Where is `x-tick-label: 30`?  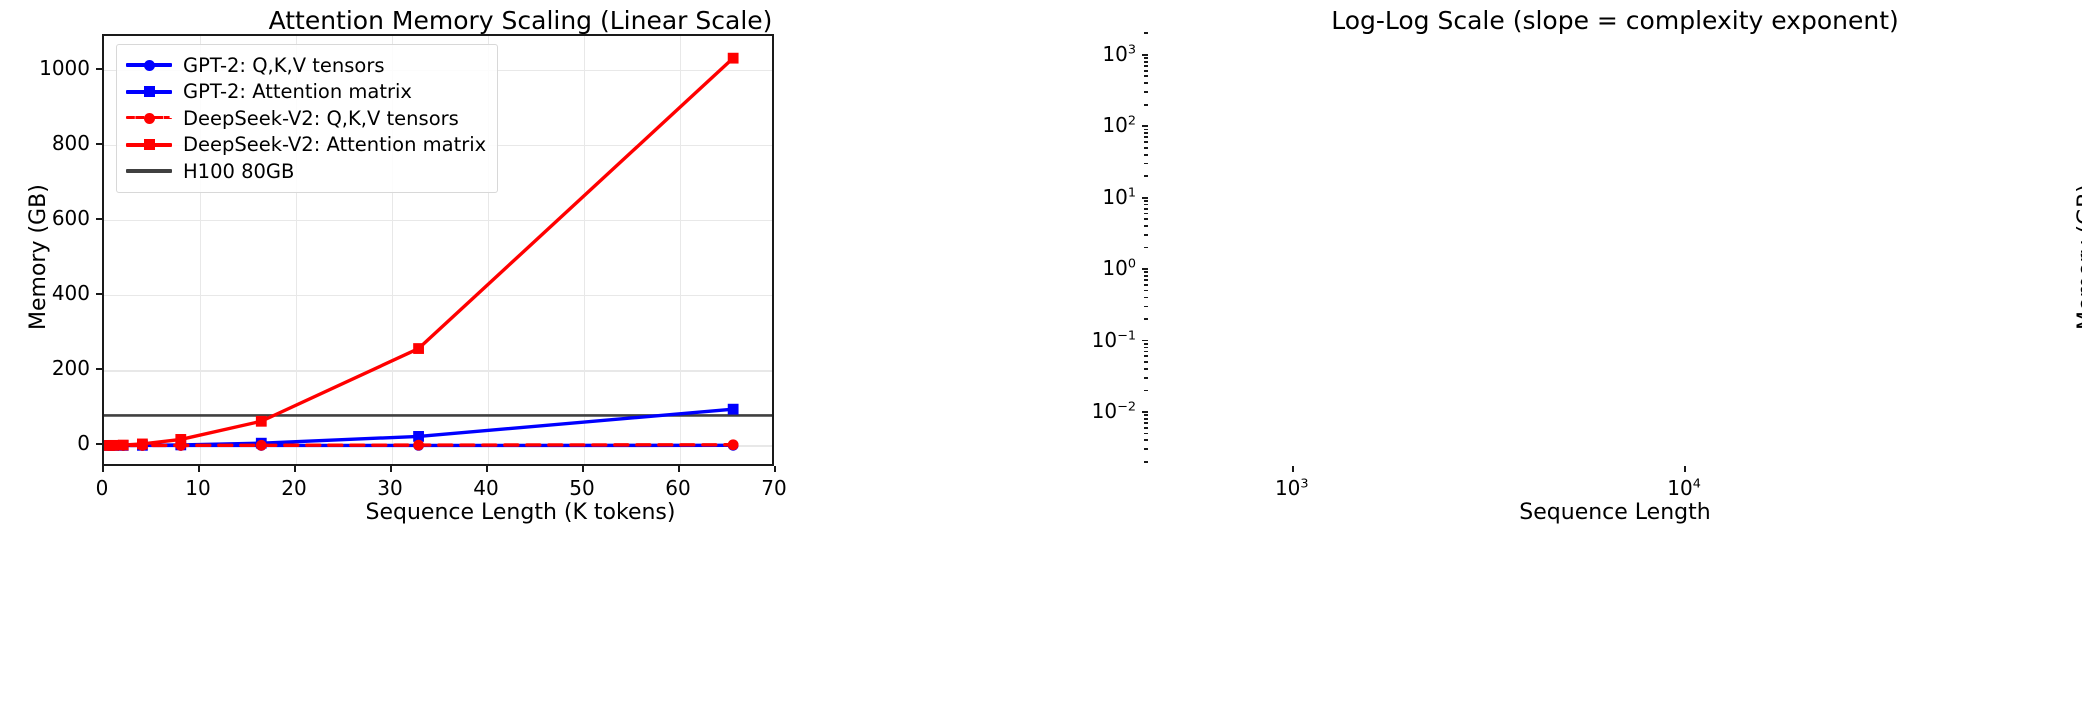
x-tick-label: 30 is located at coordinates (390, 488).